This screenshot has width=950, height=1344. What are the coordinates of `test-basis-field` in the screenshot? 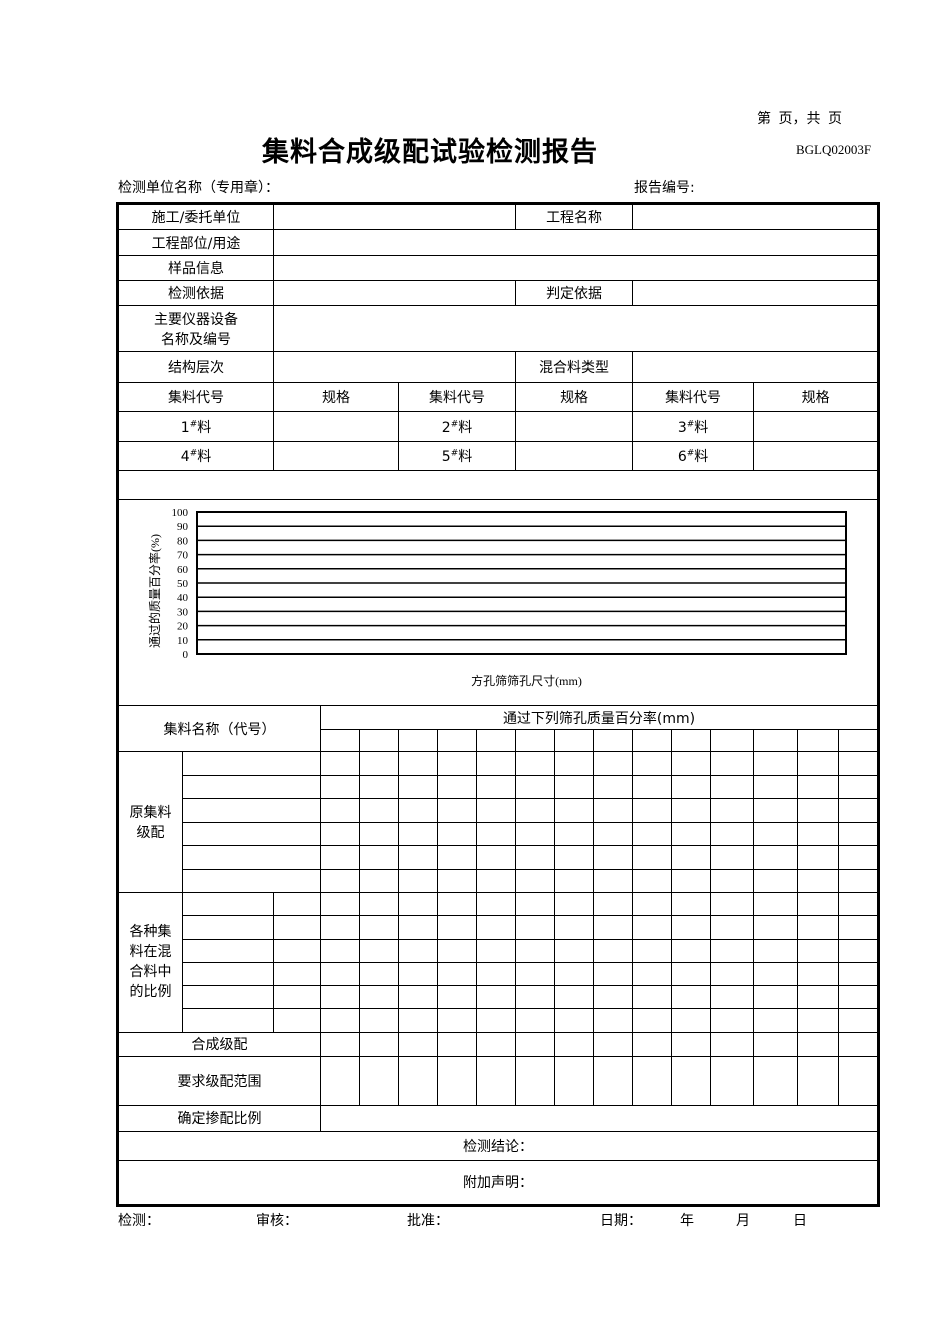 It's located at (394, 293).